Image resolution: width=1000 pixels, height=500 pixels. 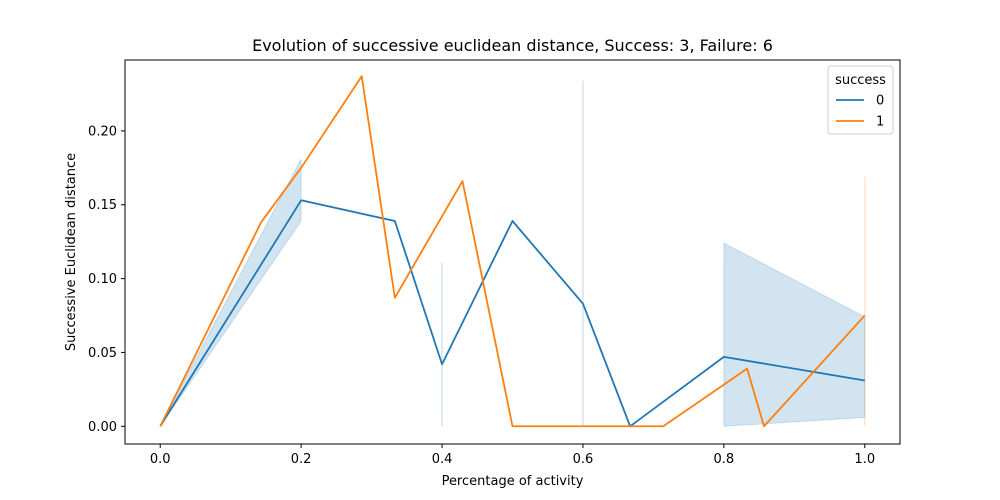 I want to click on y-tick-label: 0.15, so click(x=102, y=205).